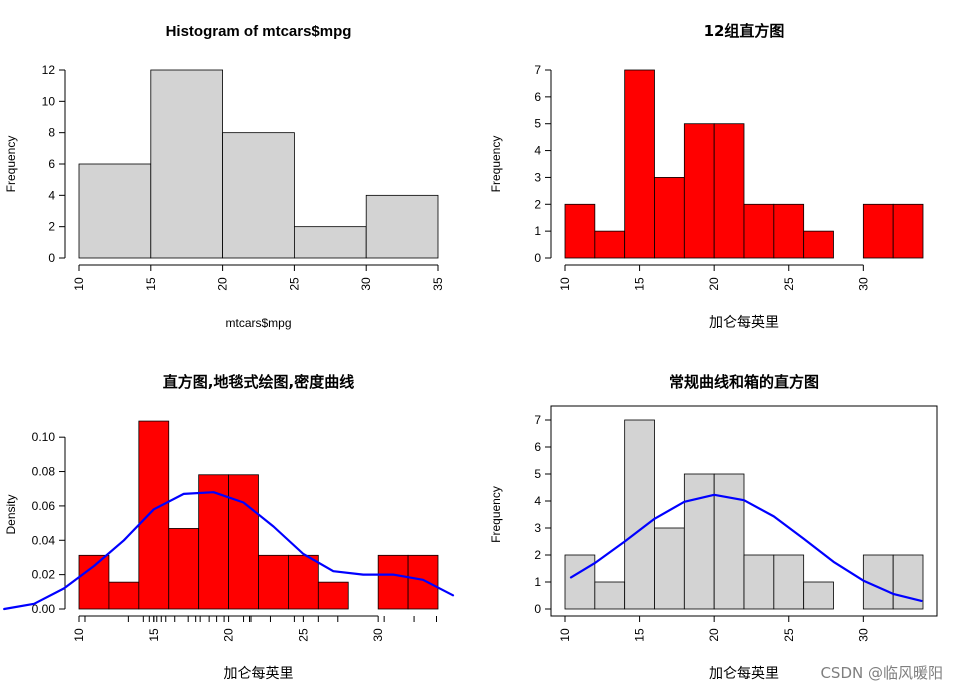 This screenshot has height=691, width=957. Describe the element at coordinates (49, 101) in the screenshot. I see `y-tick-label: 10` at that location.